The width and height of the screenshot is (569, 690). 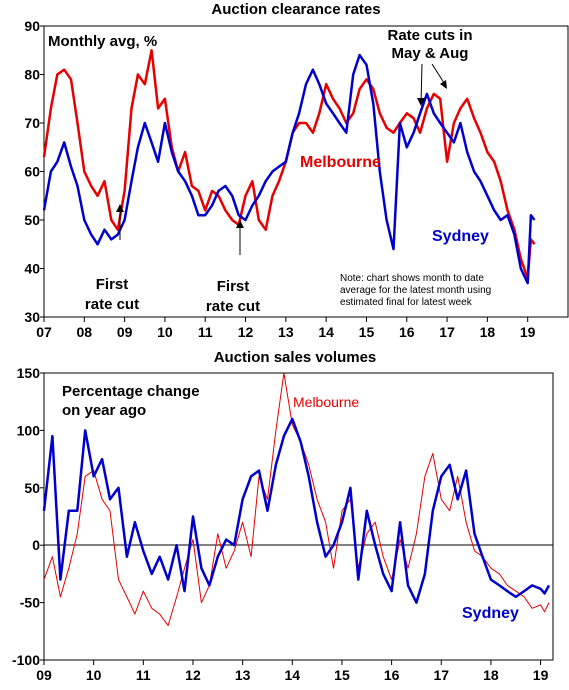 What do you see at coordinates (32, 269) in the screenshot?
I see `y-tick-label: 40` at bounding box center [32, 269].